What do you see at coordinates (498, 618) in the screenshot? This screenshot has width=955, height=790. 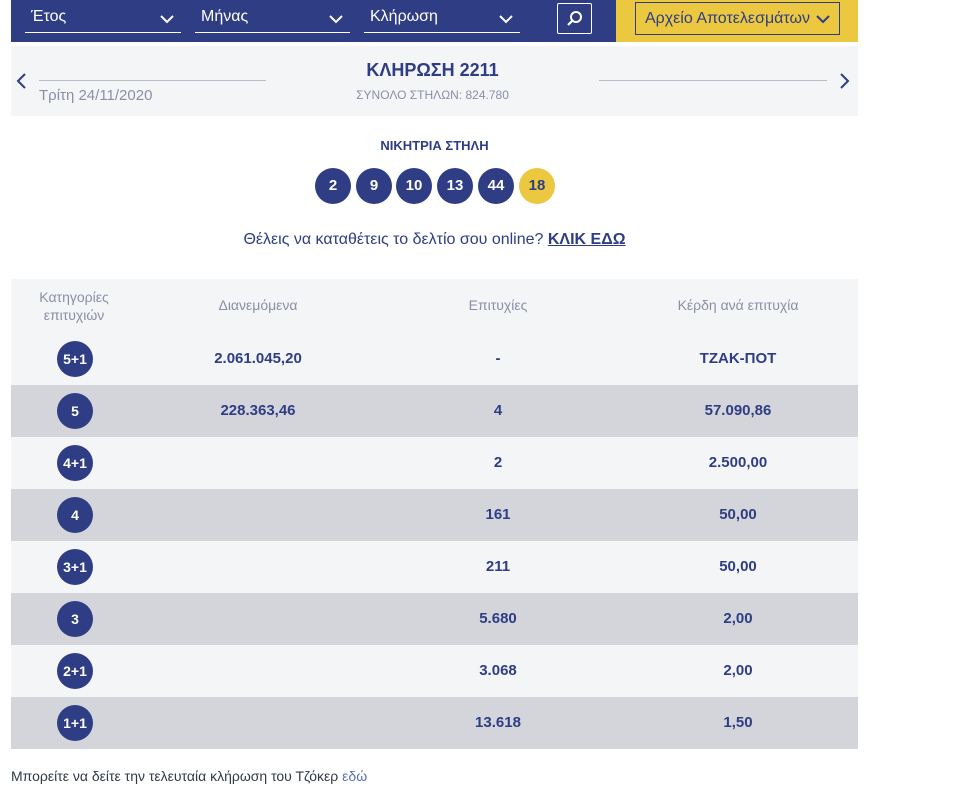 I see `winners-cell: 5.680` at bounding box center [498, 618].